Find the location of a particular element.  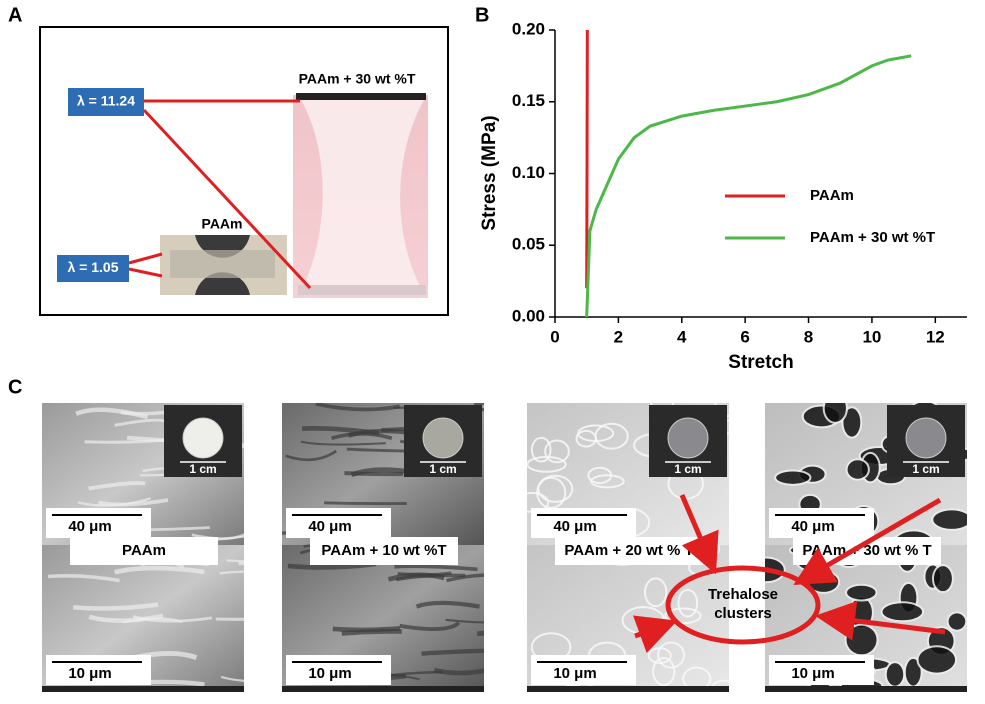

stretch-label: λ = 1.05 is located at coordinates (93, 267).